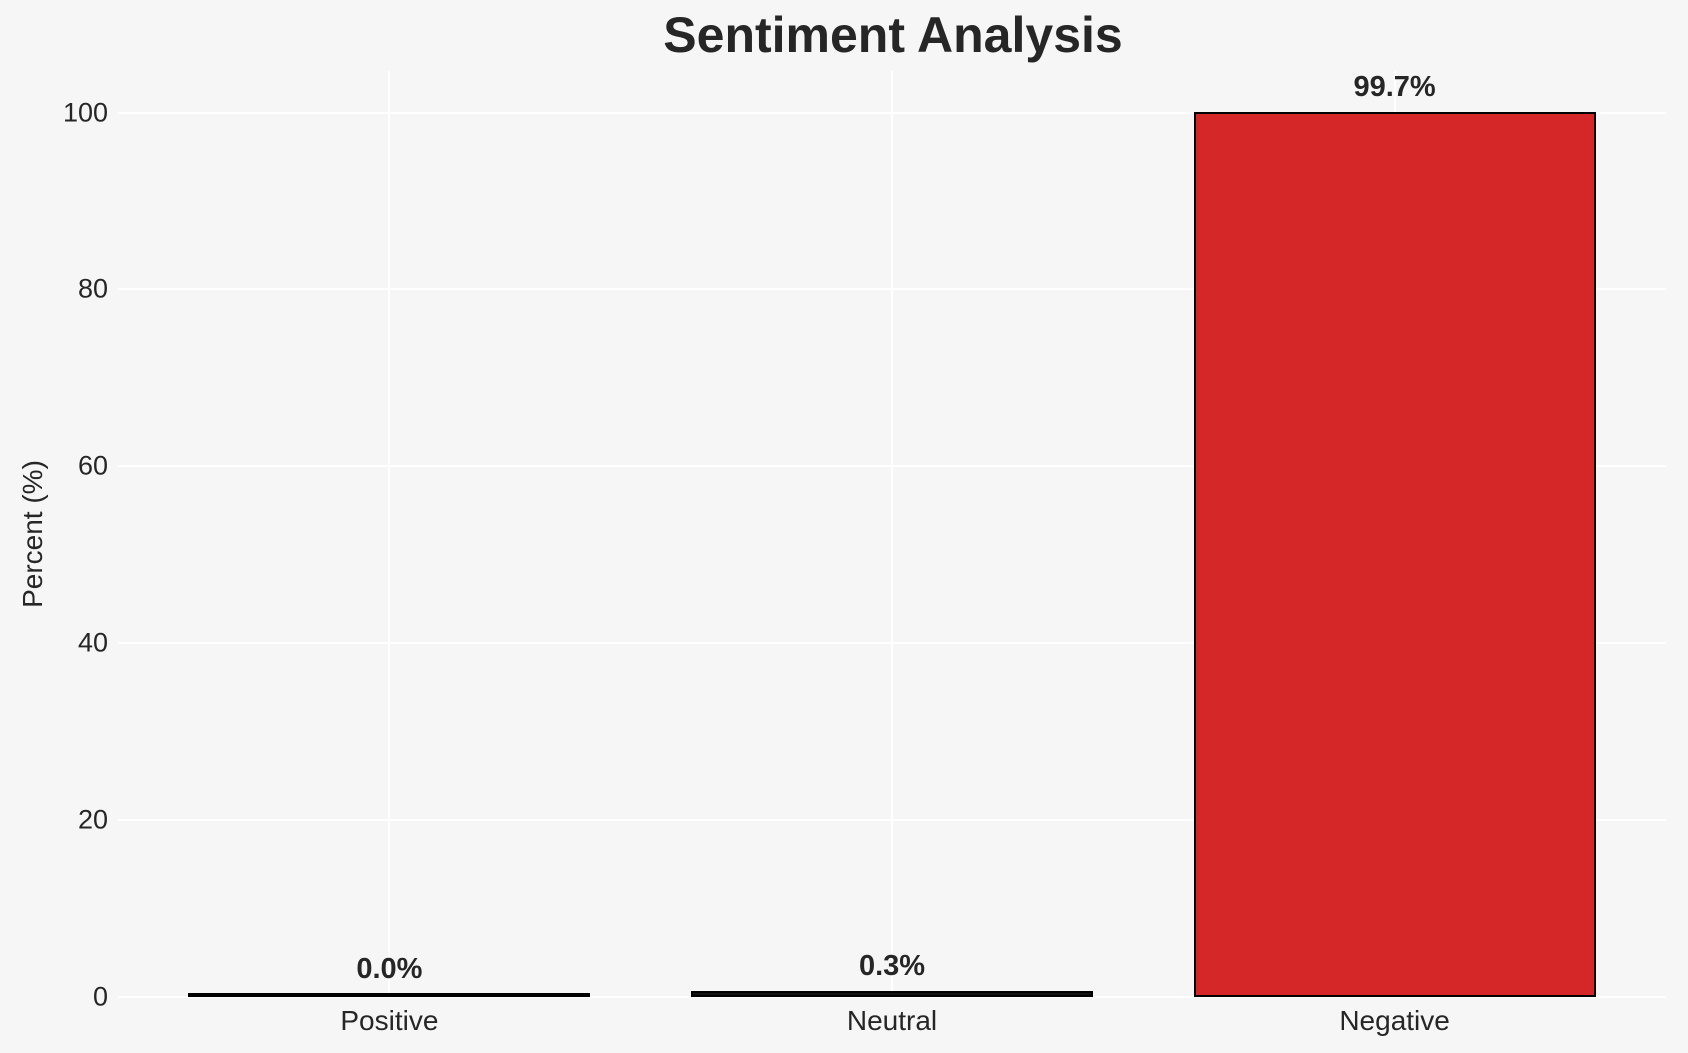  What do you see at coordinates (92, 288) in the screenshot?
I see `y-tick-label: 80` at bounding box center [92, 288].